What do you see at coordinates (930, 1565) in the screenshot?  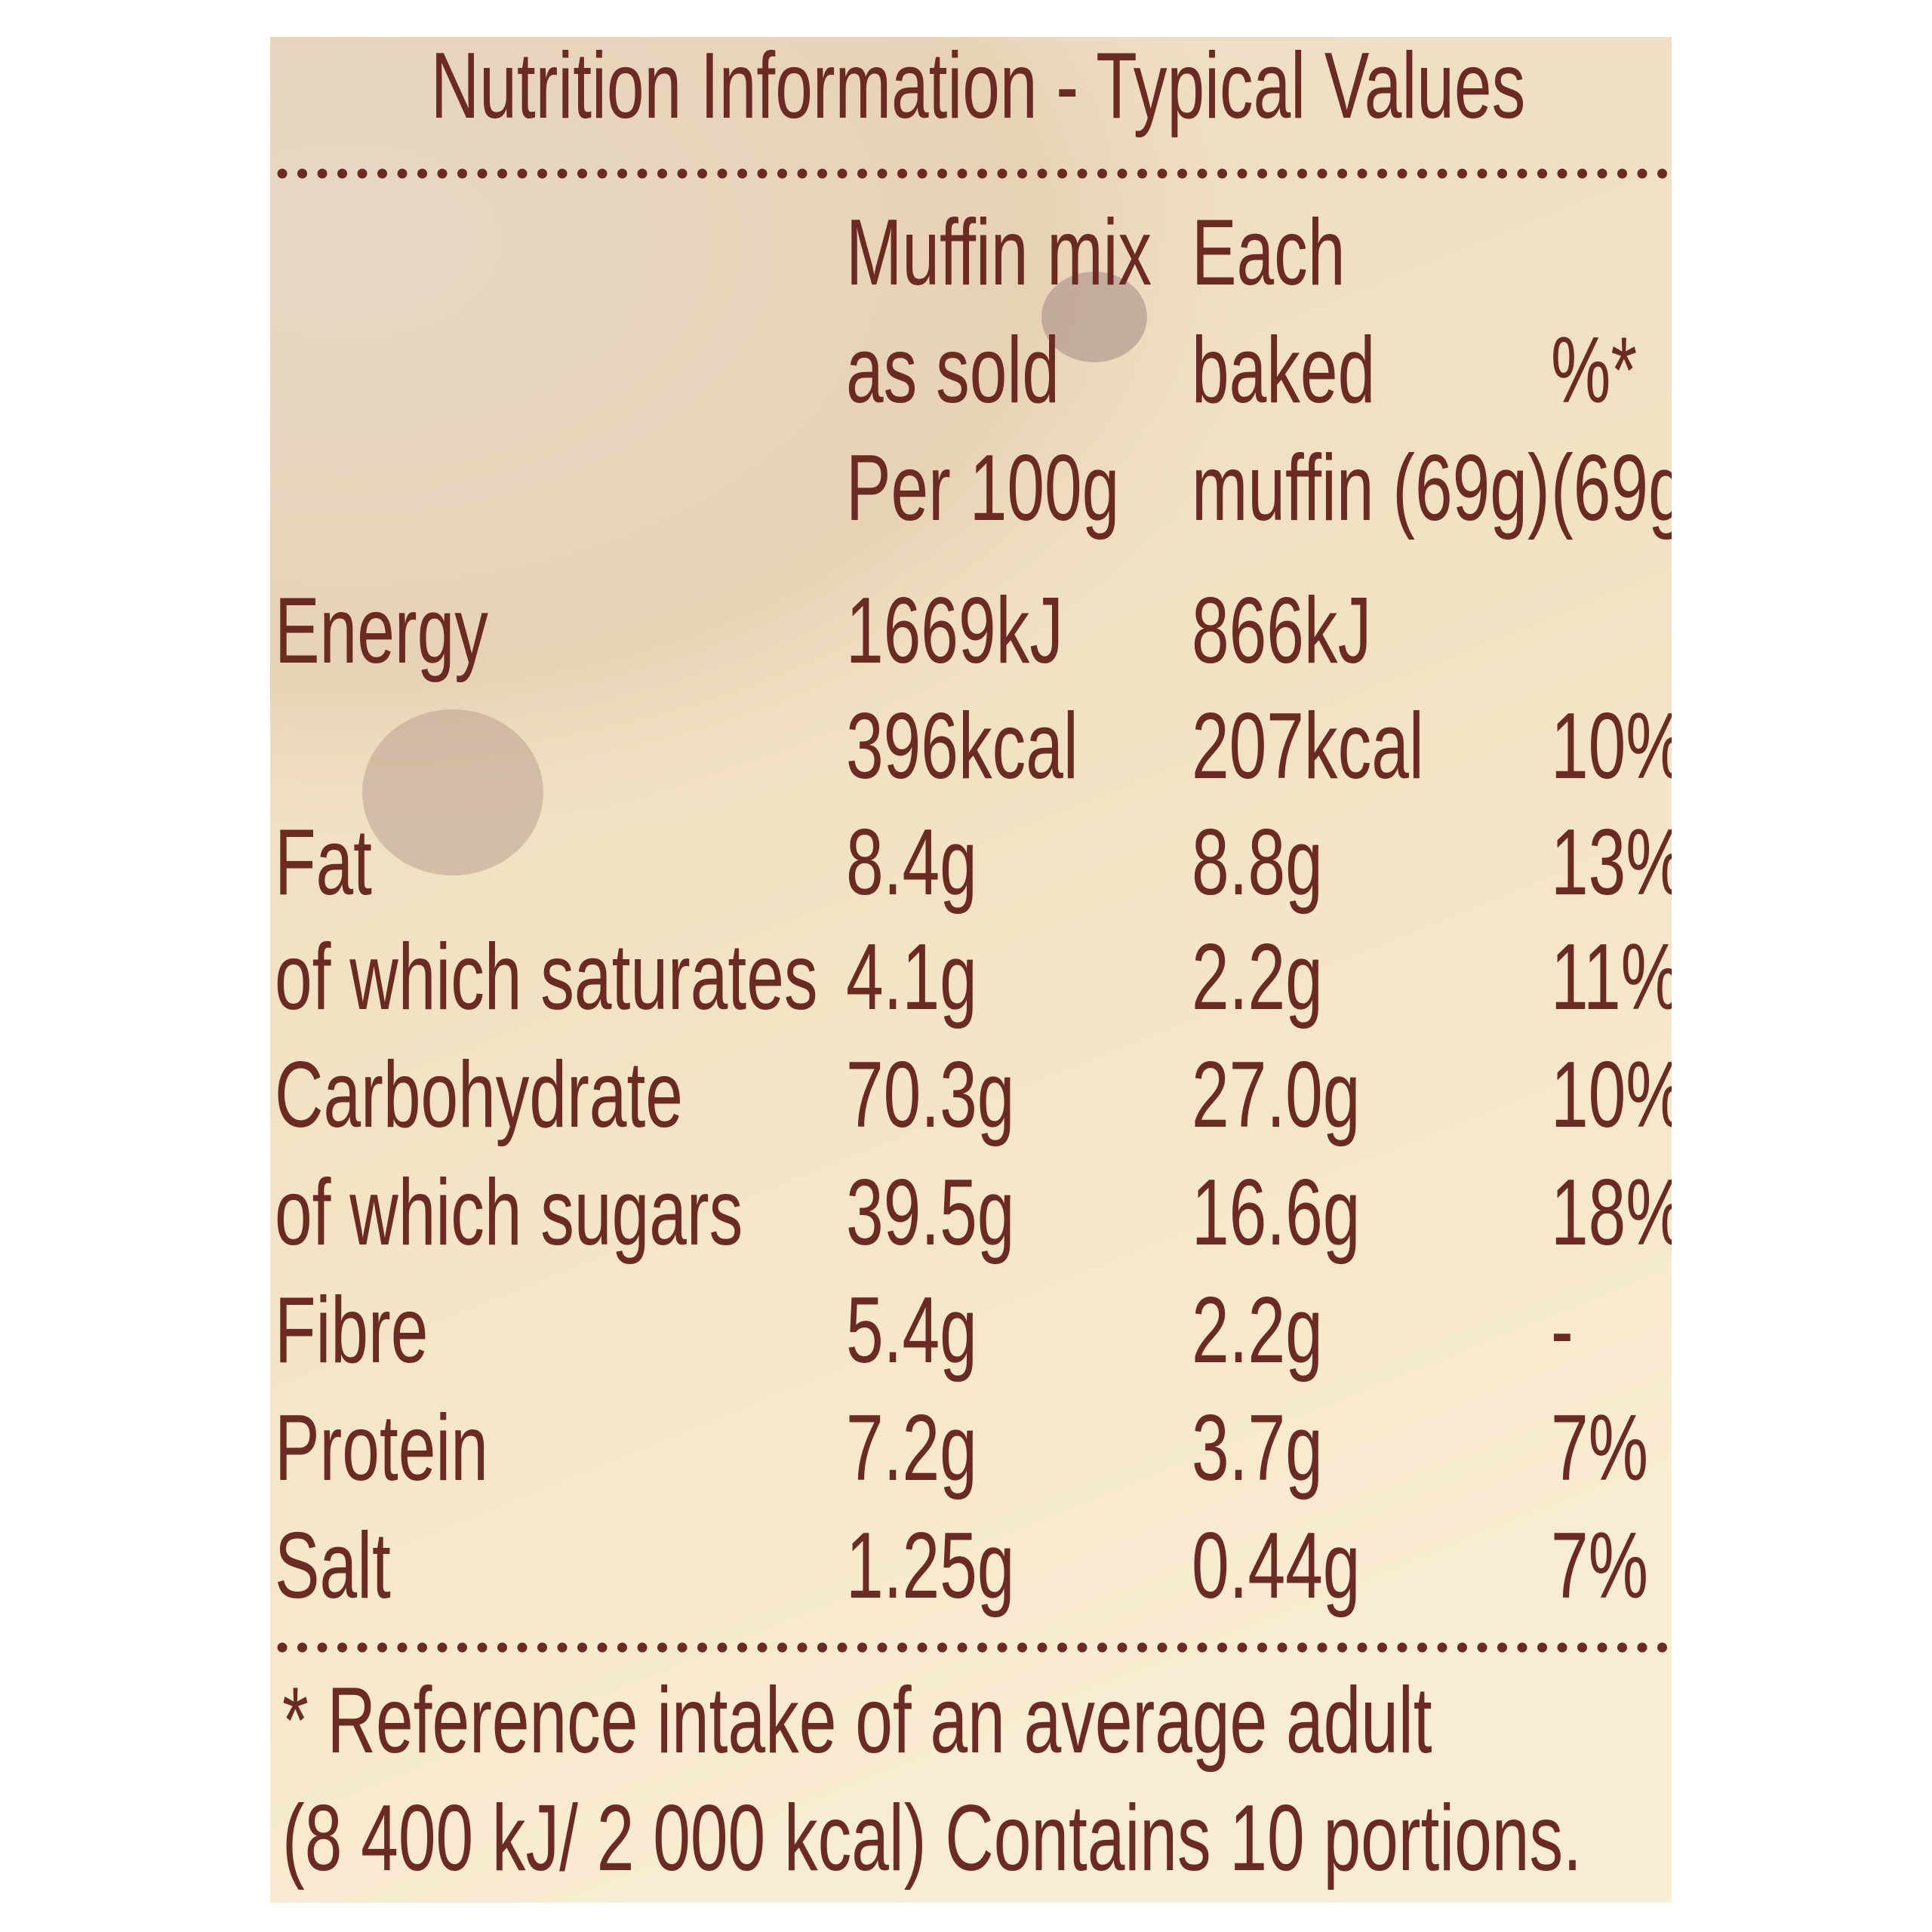 I see `cell-value: 1.25g` at bounding box center [930, 1565].